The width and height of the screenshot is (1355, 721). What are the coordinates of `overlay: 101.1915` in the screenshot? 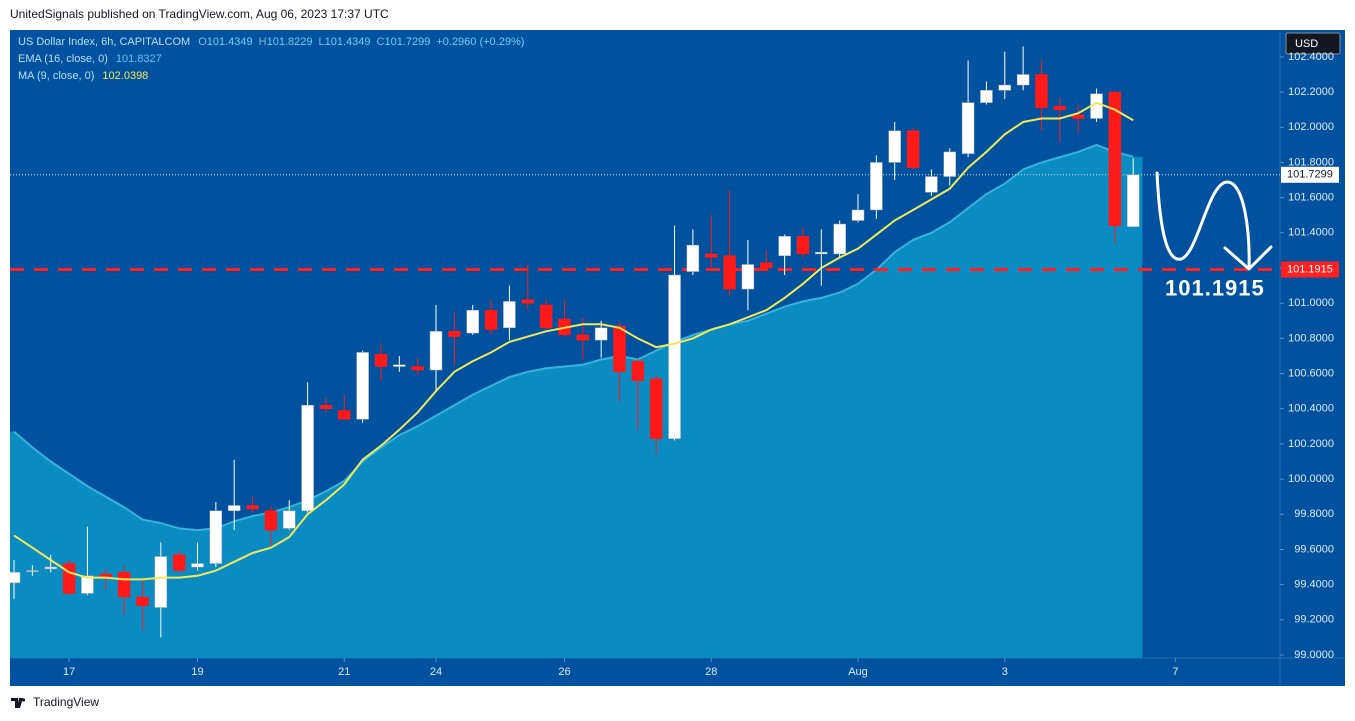 It's located at (1214, 235).